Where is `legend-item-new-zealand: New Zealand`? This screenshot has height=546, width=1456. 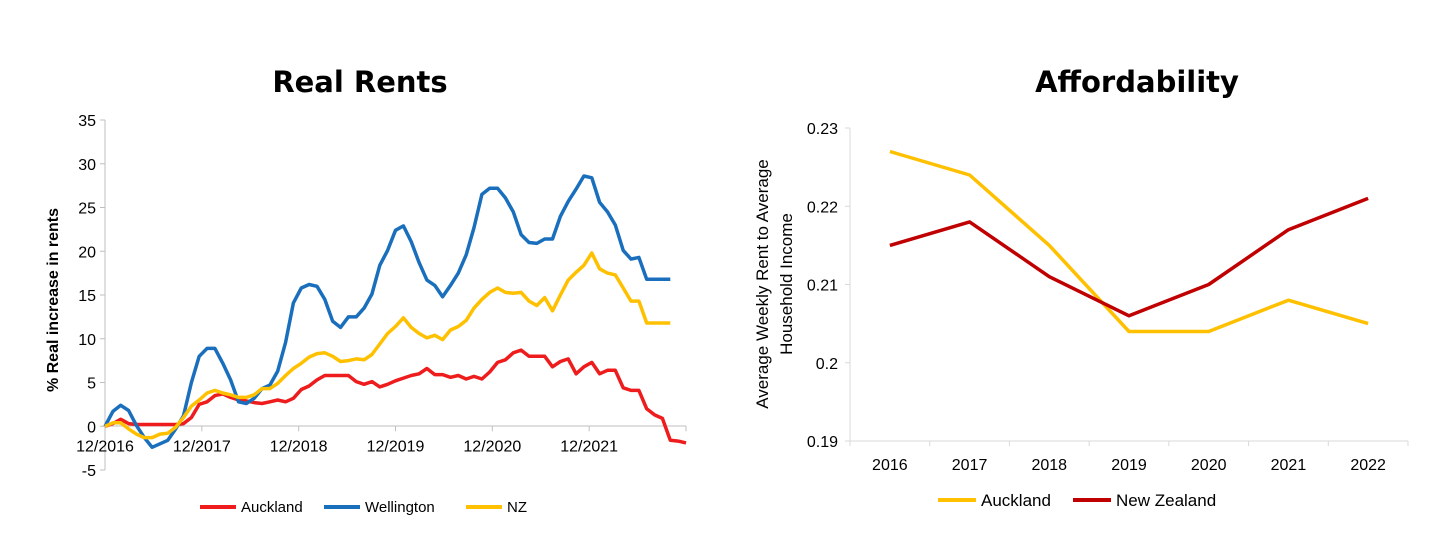 legend-item-new-zealand: New Zealand is located at coordinates (1144, 500).